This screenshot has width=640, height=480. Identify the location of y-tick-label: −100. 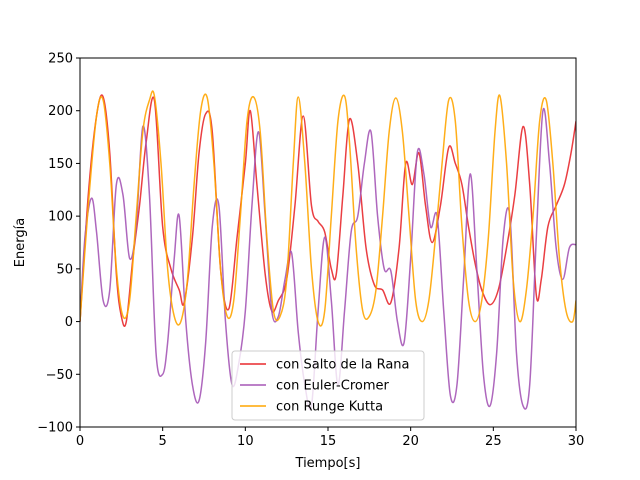
(55, 428).